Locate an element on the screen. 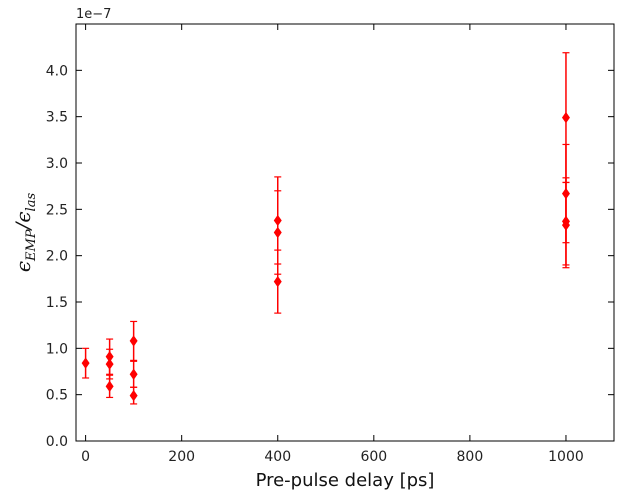  x-tick-label: 1000 is located at coordinates (566, 457).